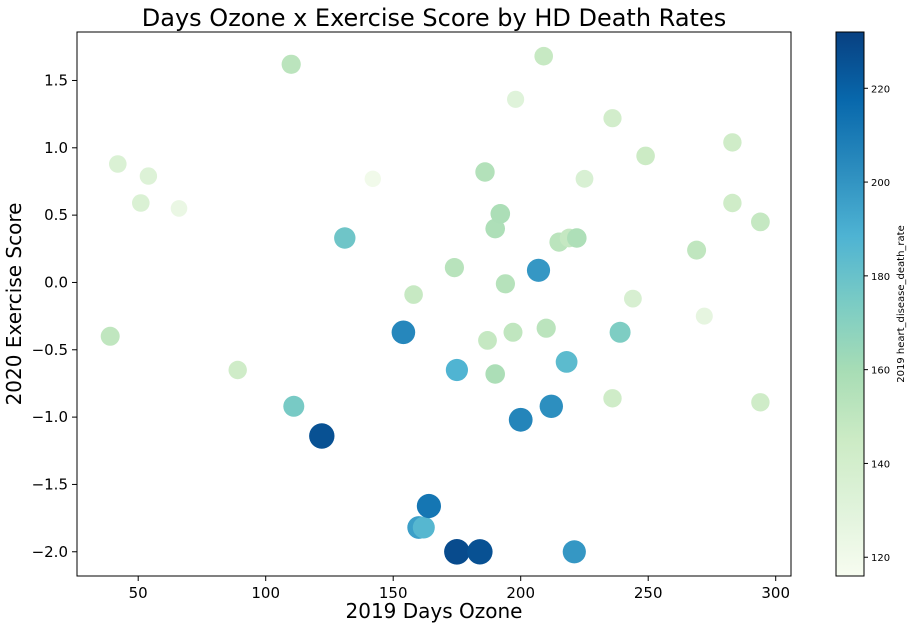 Image resolution: width=911 pixels, height=629 pixels. Describe the element at coordinates (880, 183) in the screenshot. I see `colorbar-tick-label: 200` at that location.